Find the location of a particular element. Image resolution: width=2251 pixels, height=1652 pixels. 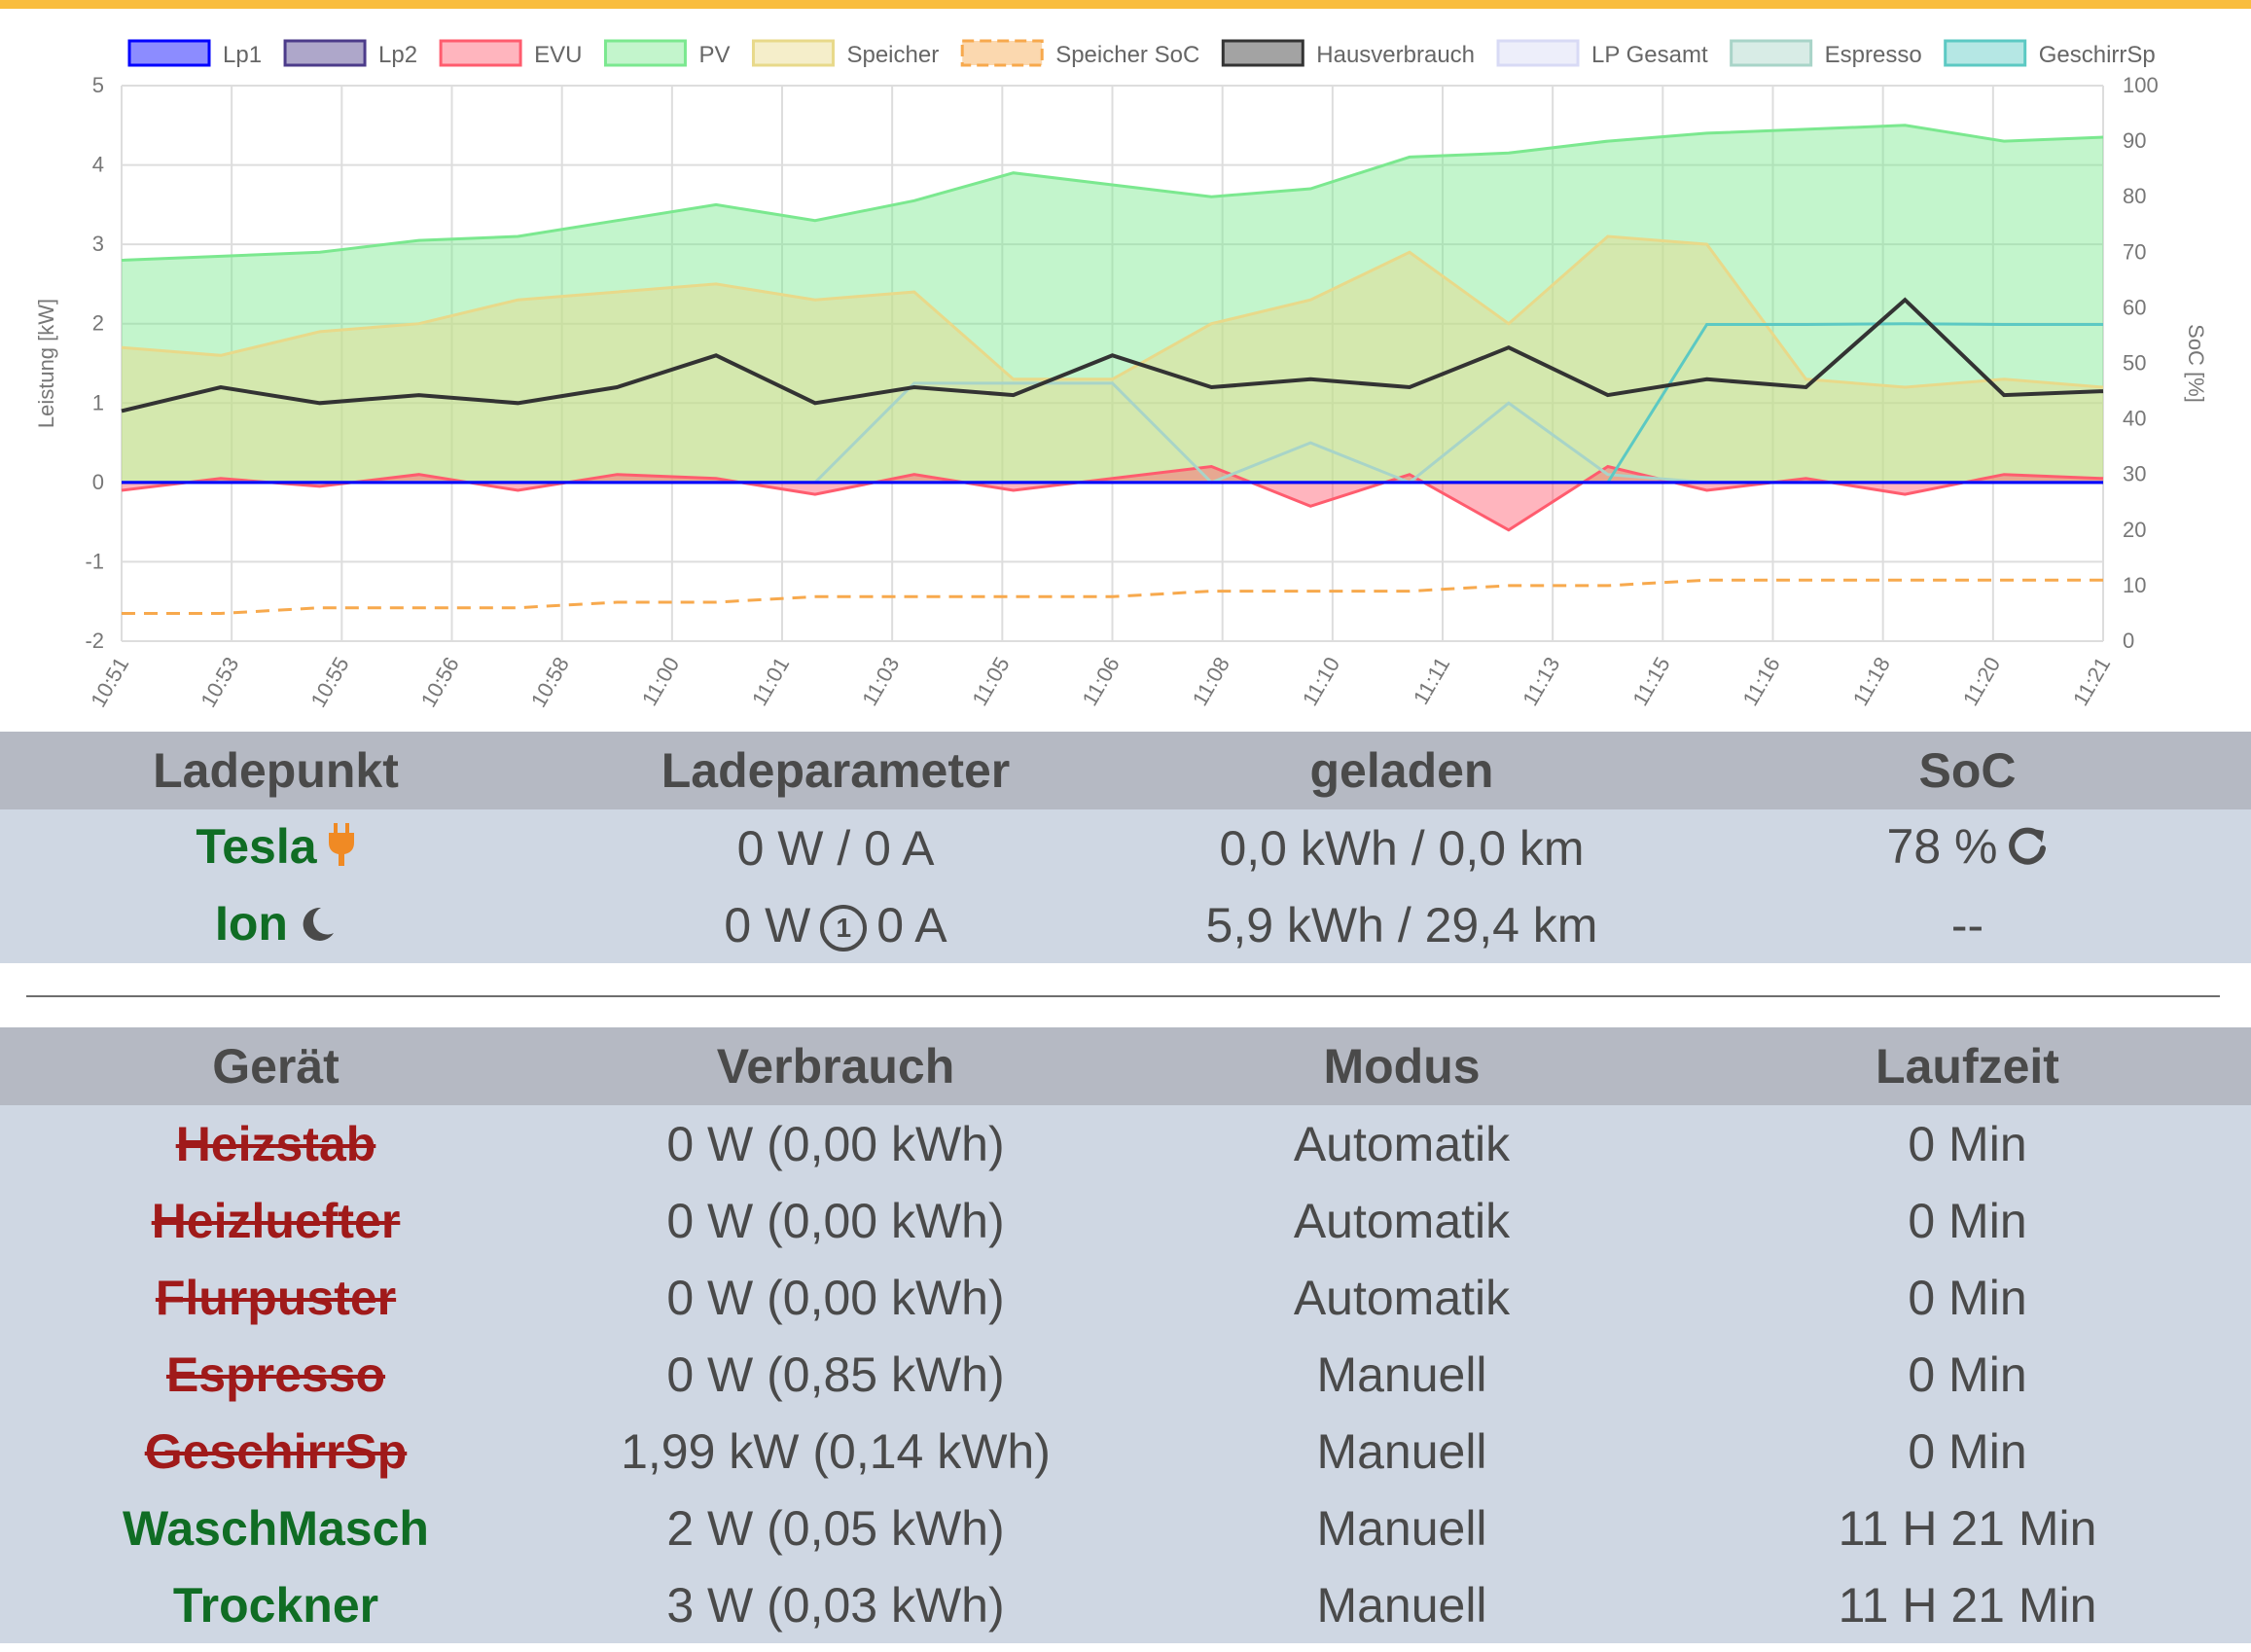

y2-tick-label: 70 is located at coordinates (2134, 251).